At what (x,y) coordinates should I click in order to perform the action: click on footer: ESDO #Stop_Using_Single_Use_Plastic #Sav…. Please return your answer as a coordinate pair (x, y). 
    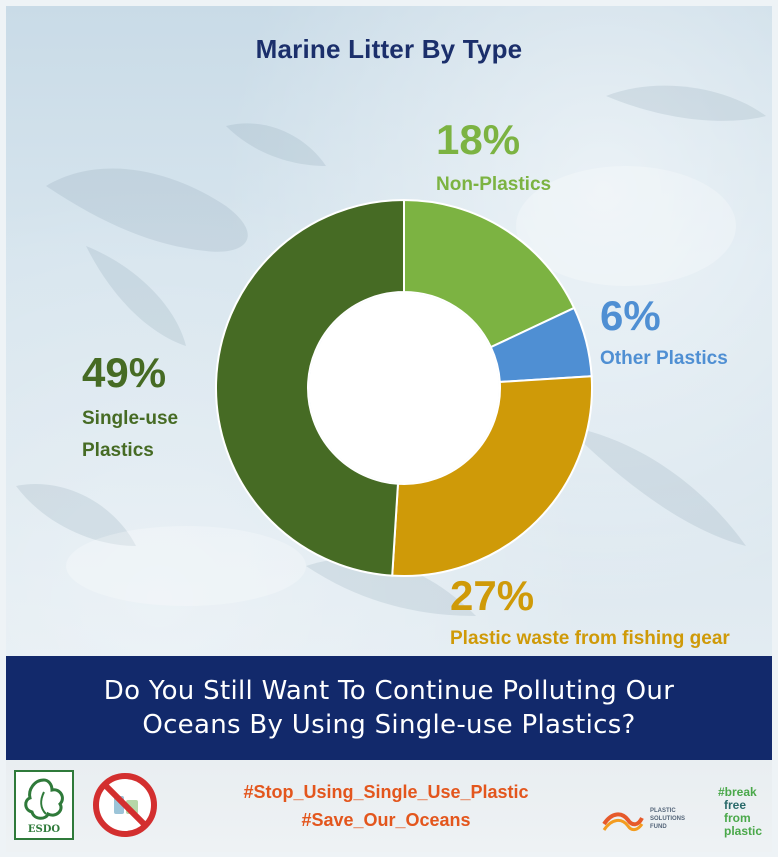
    Looking at the image, I should click on (389, 806).